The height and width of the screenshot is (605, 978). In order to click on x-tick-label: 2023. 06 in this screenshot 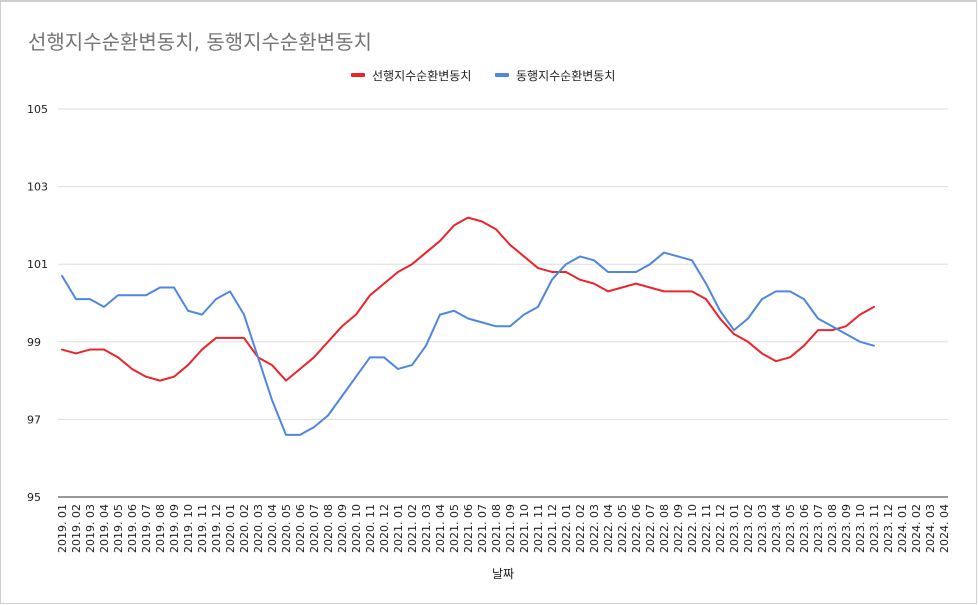, I will do `click(804, 528)`.